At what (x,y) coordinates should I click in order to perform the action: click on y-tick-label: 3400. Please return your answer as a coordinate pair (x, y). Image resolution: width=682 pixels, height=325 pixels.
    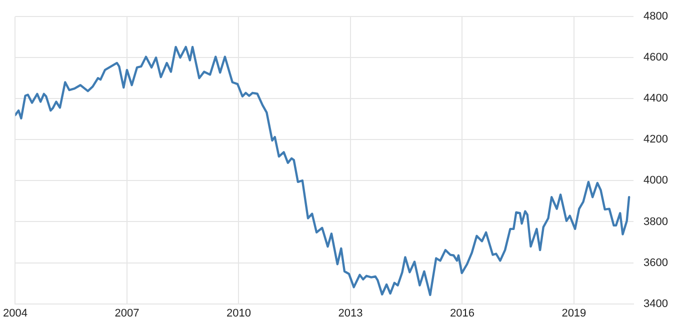
    Looking at the image, I should click on (656, 304).